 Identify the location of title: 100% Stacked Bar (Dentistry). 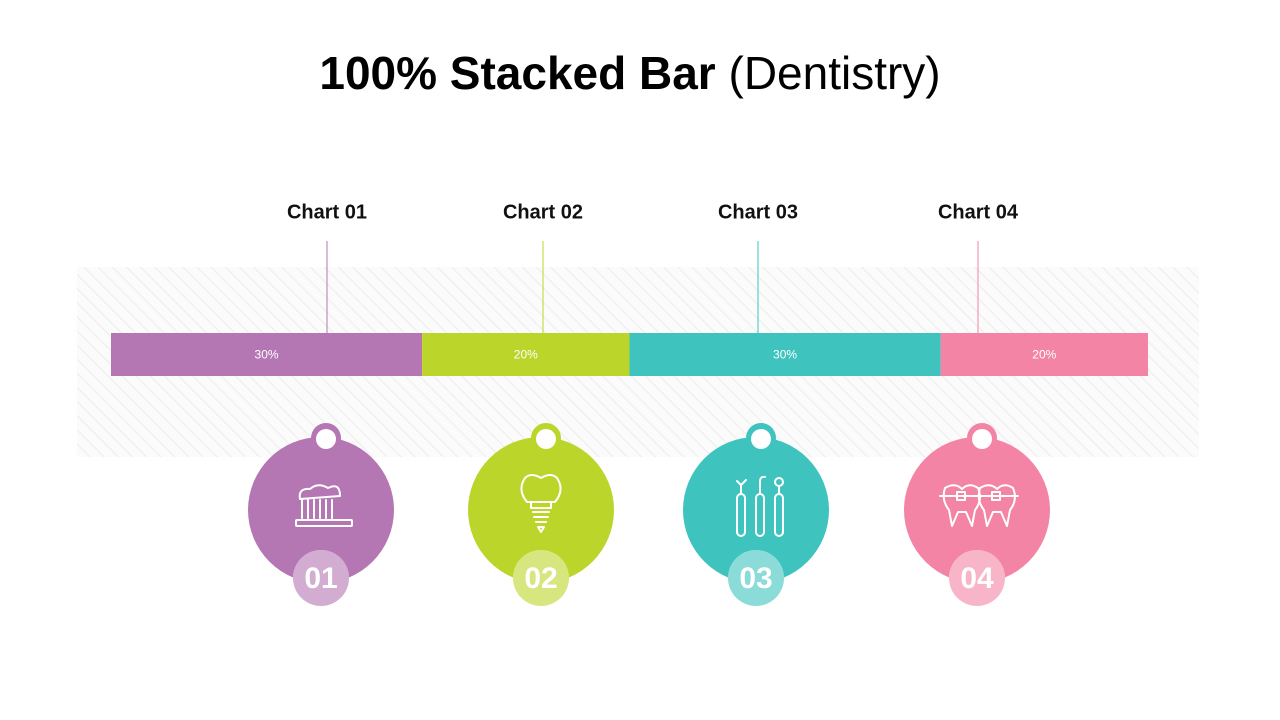
(629, 73).